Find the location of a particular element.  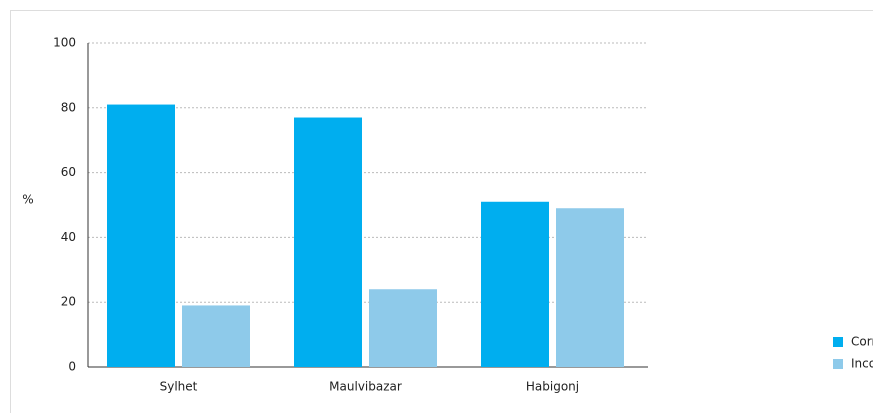

x-tick-label: Maulvibazar is located at coordinates (365, 387).